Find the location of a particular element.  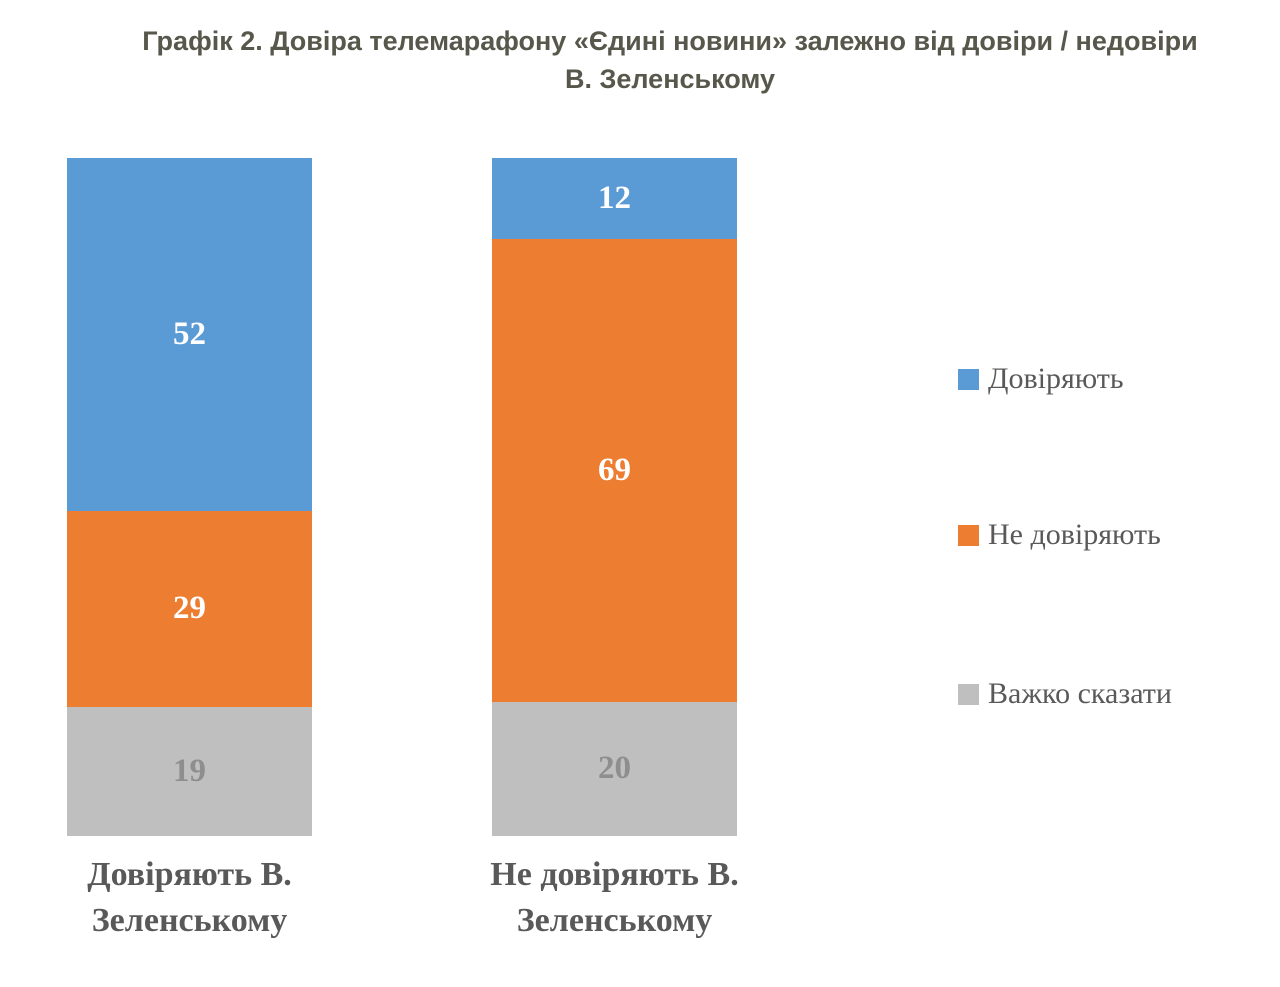

bar-segment: 69 is located at coordinates (614, 470).